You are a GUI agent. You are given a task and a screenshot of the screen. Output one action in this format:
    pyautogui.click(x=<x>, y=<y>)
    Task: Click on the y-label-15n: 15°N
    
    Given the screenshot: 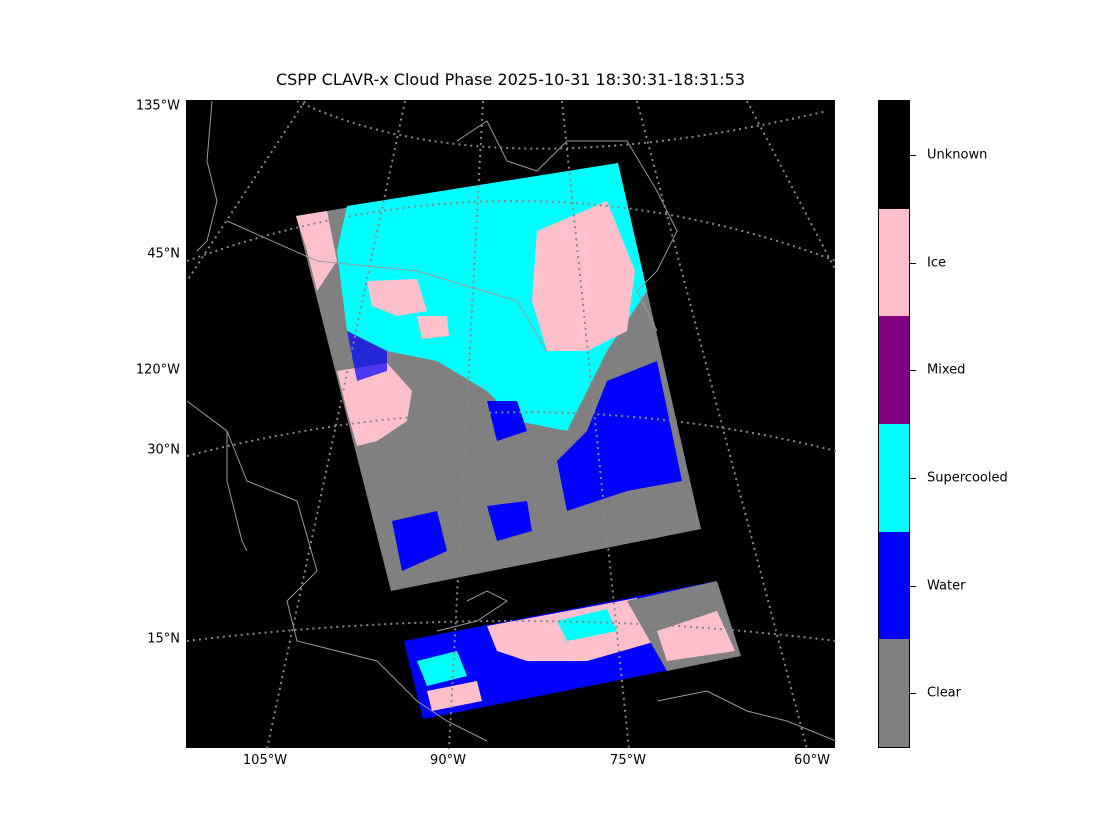 What is the action you would take?
    pyautogui.click(x=163, y=639)
    